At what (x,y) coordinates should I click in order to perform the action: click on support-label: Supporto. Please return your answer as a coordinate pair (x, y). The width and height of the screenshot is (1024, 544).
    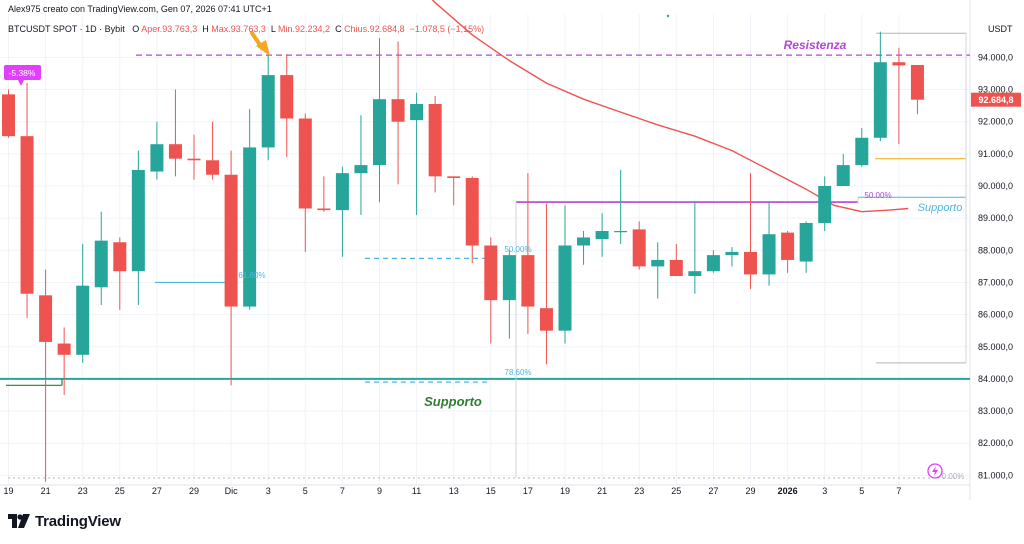
    Looking at the image, I should click on (453, 401).